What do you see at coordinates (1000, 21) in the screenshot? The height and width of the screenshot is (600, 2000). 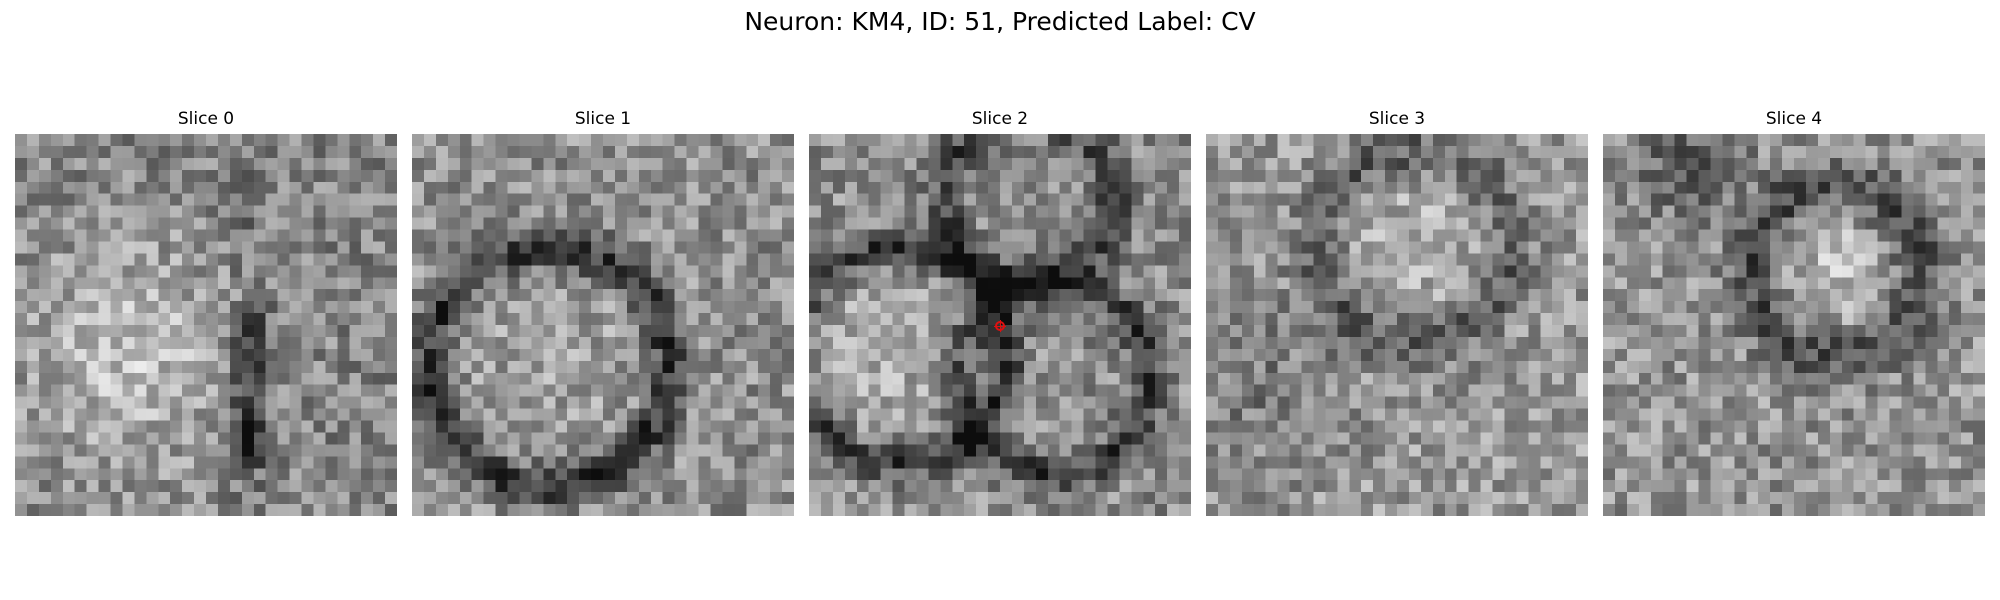 I see `figure-title: Neuron: KM4, ID: 51, Predicted Label: CV` at bounding box center [1000, 21].